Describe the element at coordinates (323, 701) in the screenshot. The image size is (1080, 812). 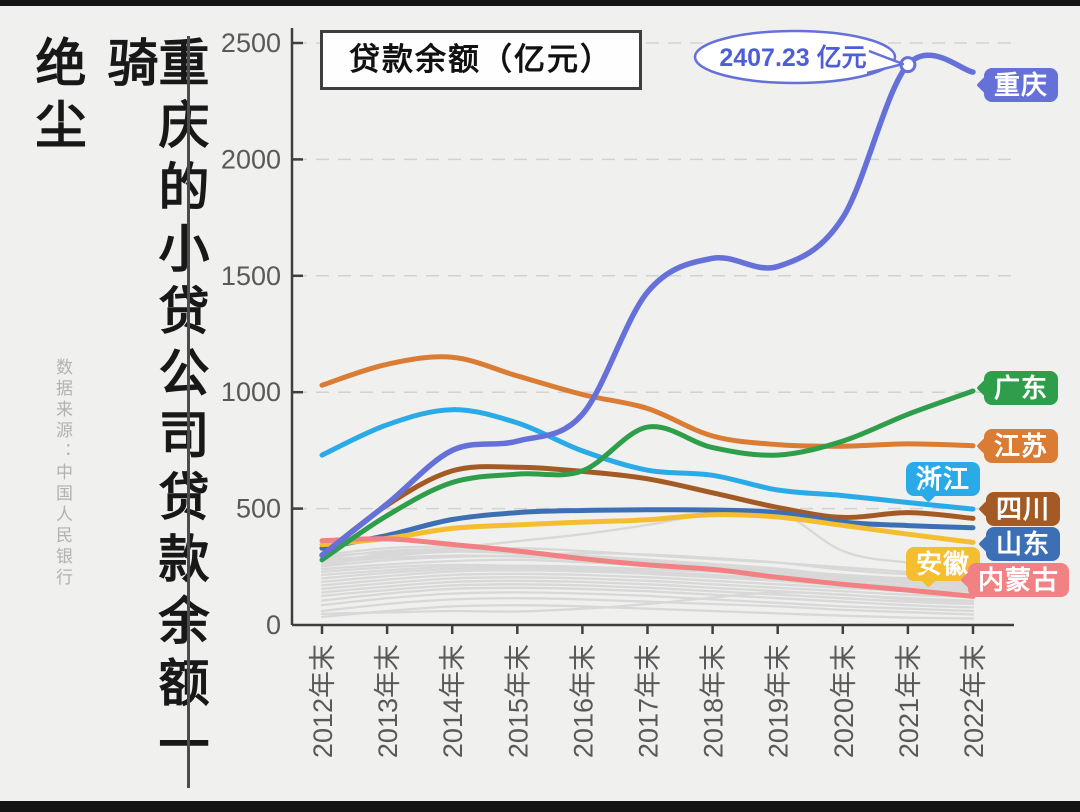
I see `x-tick-label: 2012年末` at that location.